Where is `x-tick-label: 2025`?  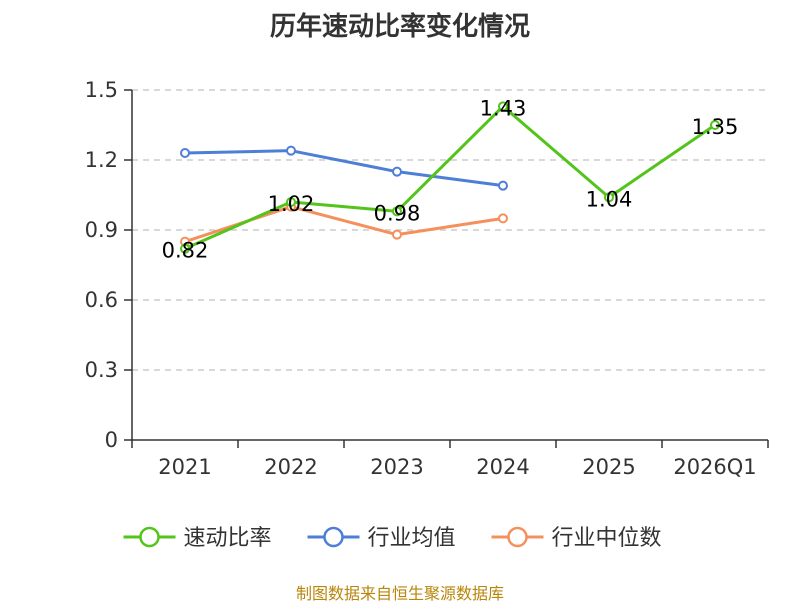 x-tick-label: 2025 is located at coordinates (608, 467).